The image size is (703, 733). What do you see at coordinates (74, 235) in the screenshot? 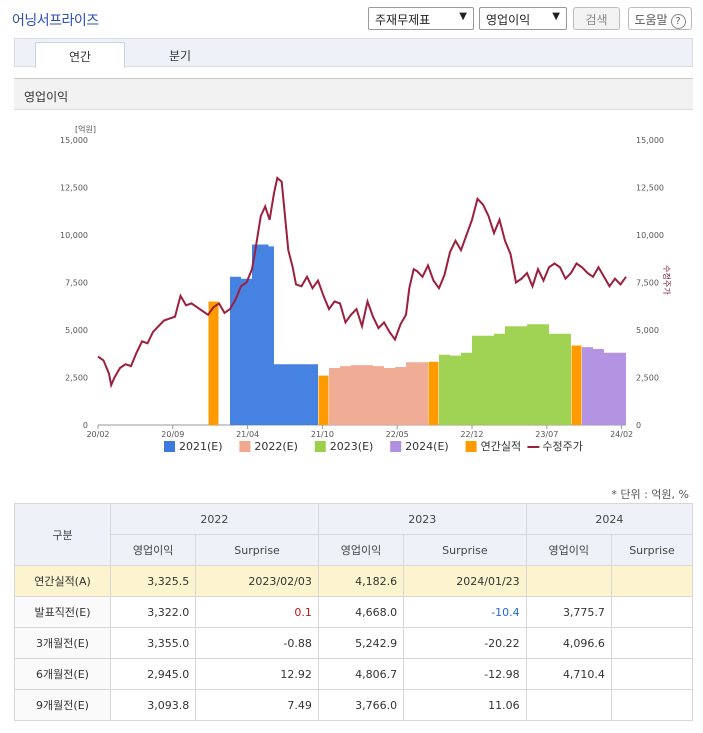
I see `y-tick-label: 10,000` at bounding box center [74, 235].